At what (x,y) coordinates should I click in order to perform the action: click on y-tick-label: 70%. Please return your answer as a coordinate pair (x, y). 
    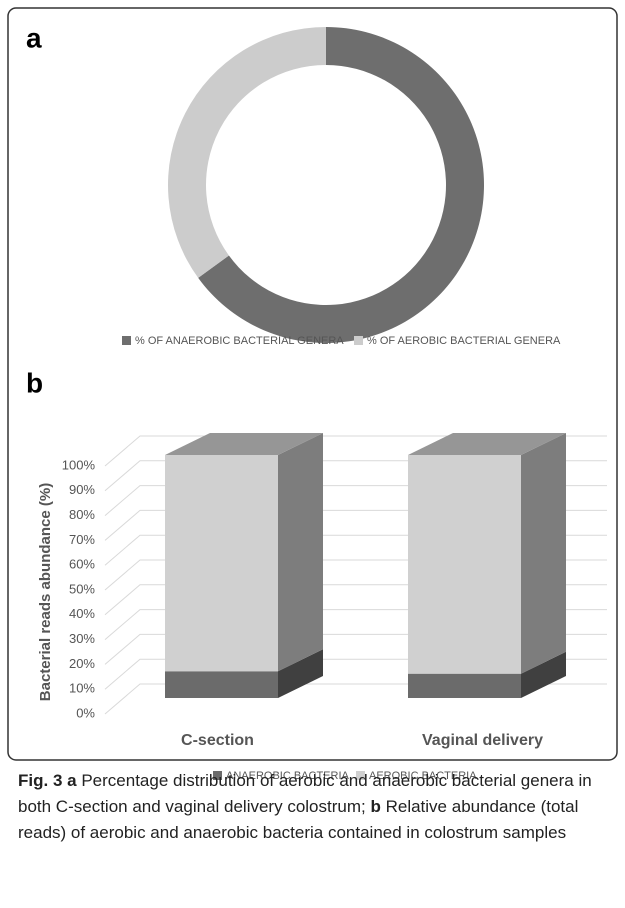
    Looking at the image, I should click on (82, 539).